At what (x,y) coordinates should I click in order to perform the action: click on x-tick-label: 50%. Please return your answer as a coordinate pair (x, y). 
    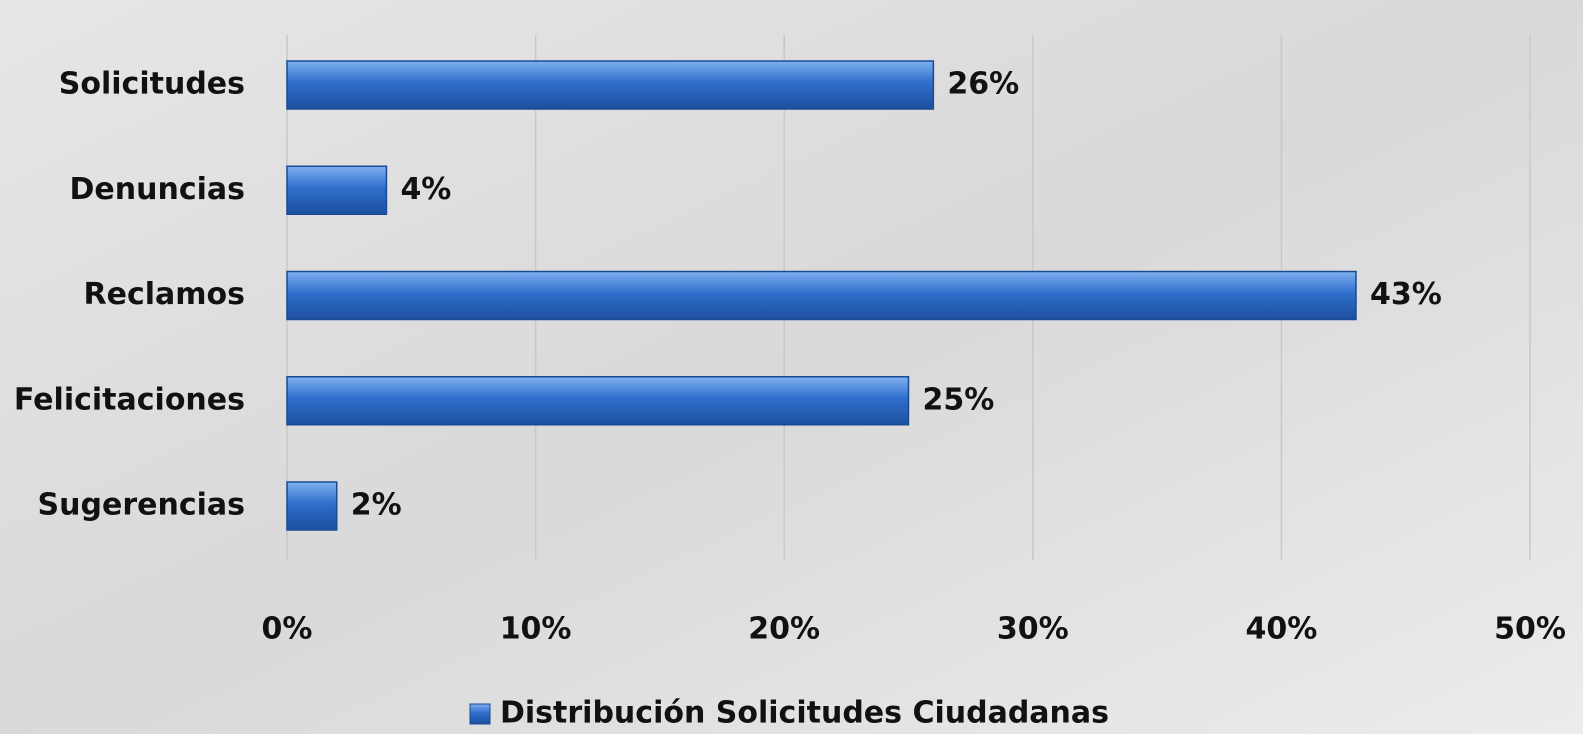
    Looking at the image, I should click on (1530, 629).